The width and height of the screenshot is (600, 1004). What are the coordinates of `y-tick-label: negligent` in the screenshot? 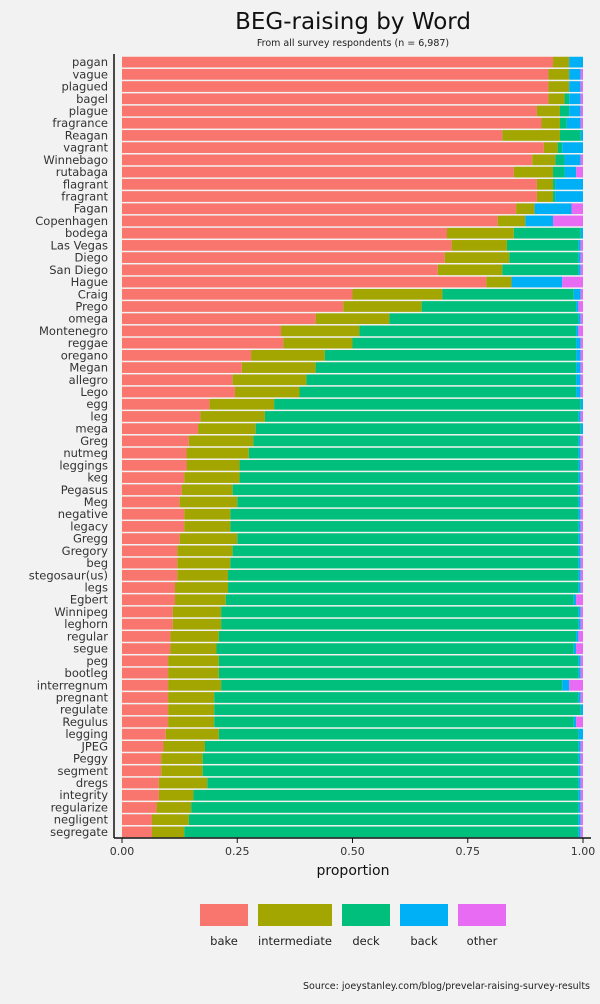 It's located at (81, 820).